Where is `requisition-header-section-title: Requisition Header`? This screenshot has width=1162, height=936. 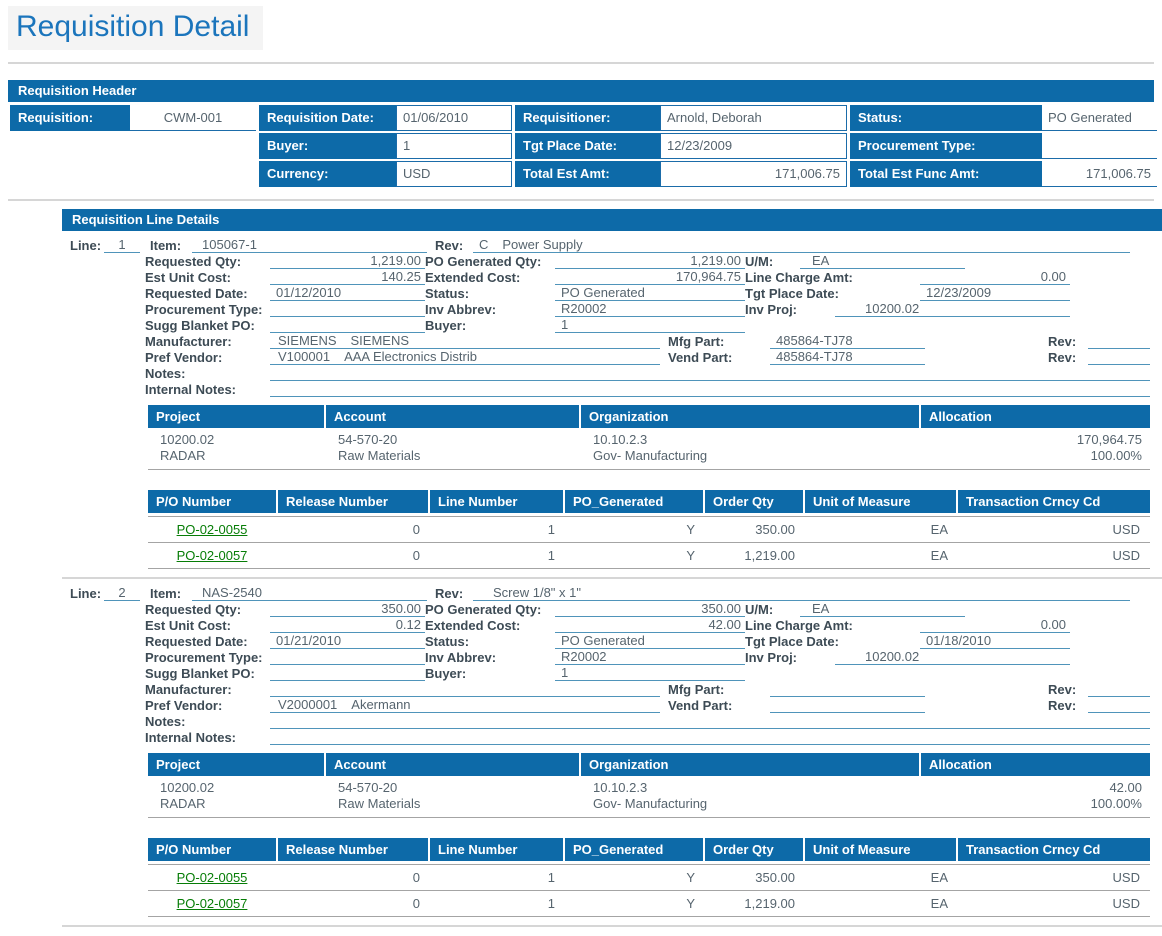 requisition-header-section-title: Requisition Header is located at coordinates (77, 90).